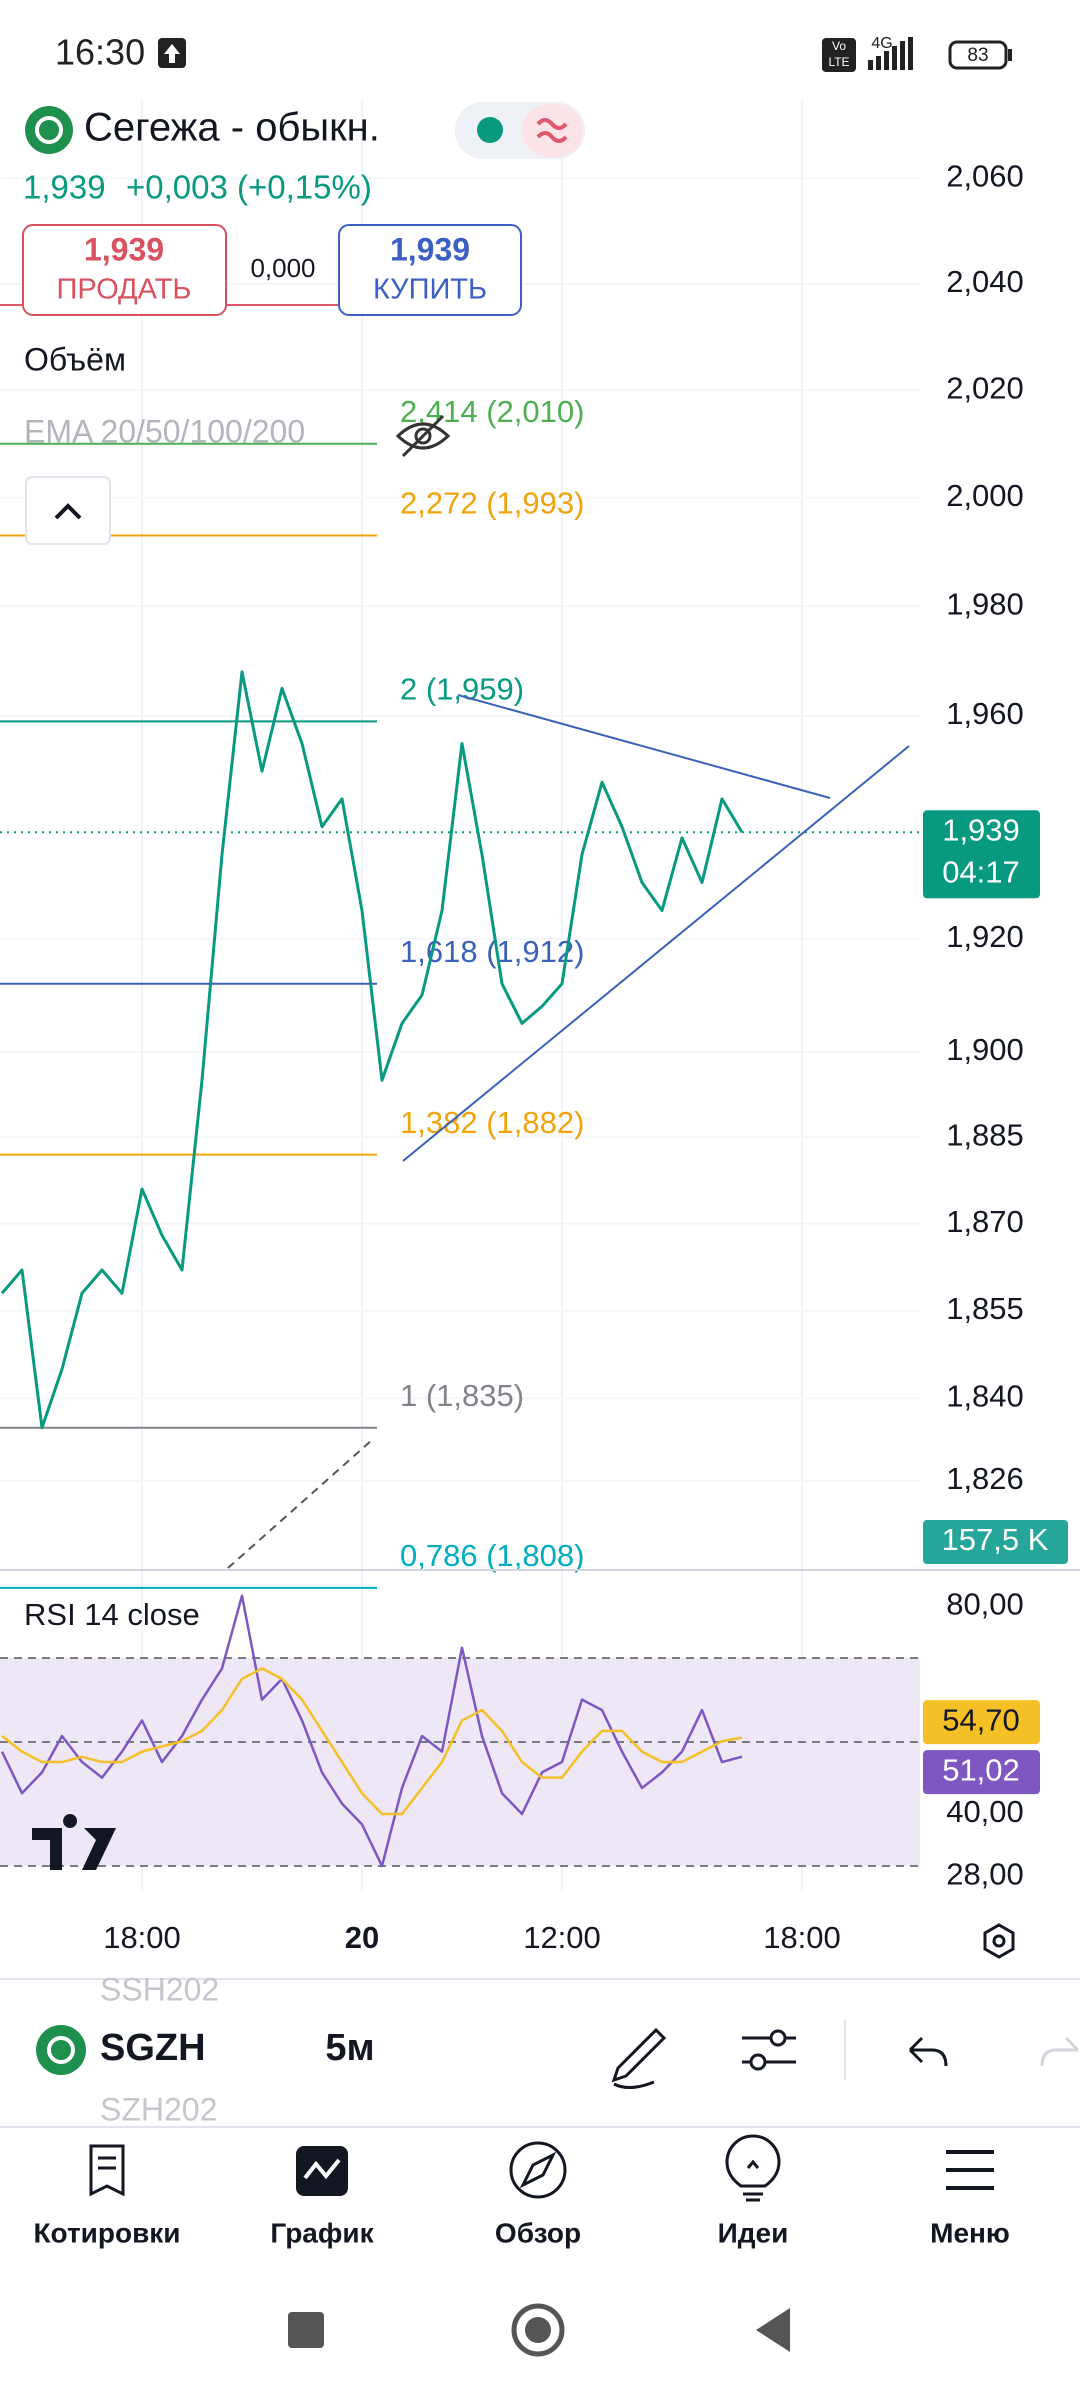 This screenshot has height=2400, width=1080. Describe the element at coordinates (423, 436) in the screenshot. I see `hidden-eye-icon` at that location.